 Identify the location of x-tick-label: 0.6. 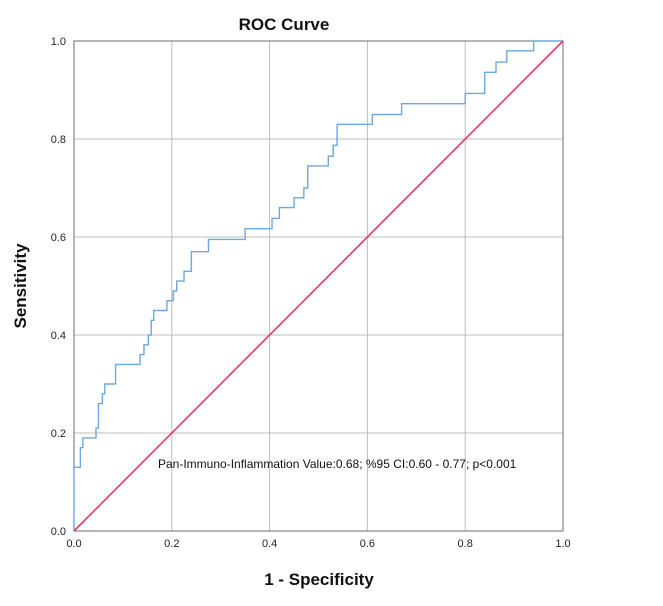
(367, 544).